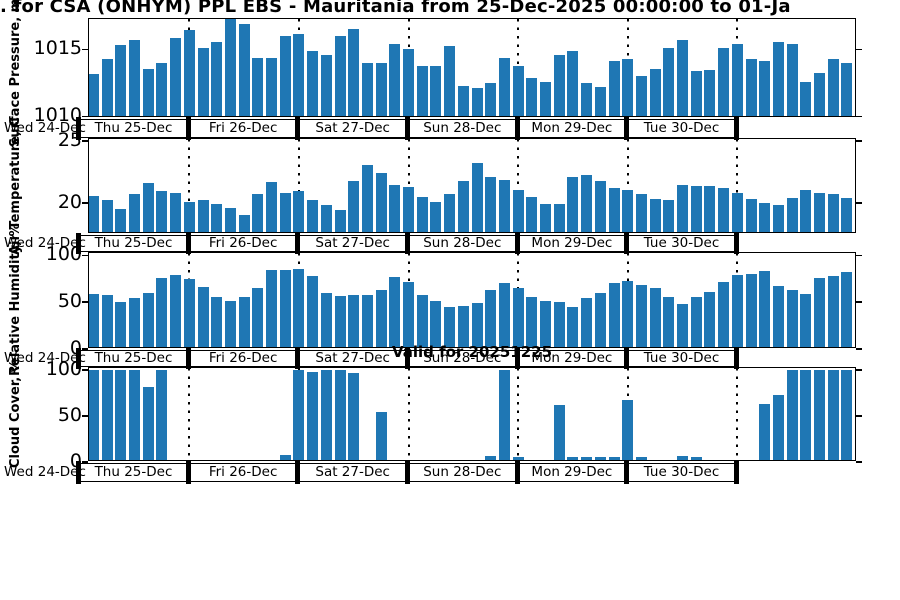  I want to click on day-label: Sat 27-Dec, so click(352, 358).